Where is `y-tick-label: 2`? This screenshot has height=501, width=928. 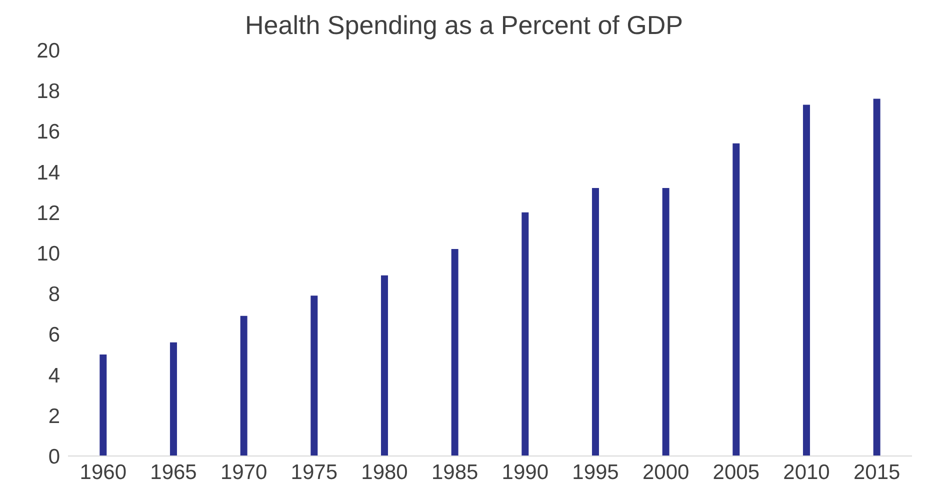 y-tick-label: 2 is located at coordinates (54, 416).